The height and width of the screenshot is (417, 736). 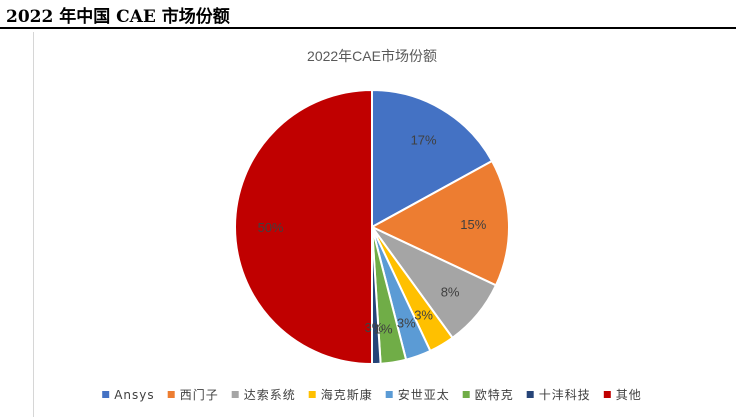 What do you see at coordinates (347, 394) in the screenshot?
I see `legend-label-3: 海克斯康` at bounding box center [347, 394].